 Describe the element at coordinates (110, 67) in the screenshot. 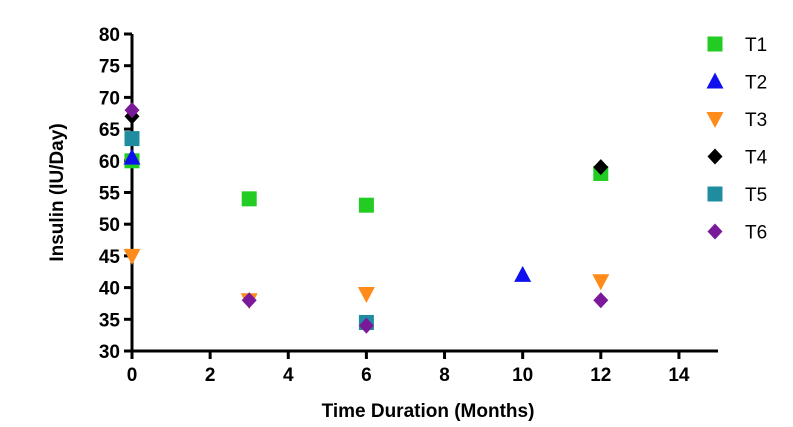

I see `y-tick-label: 75` at that location.